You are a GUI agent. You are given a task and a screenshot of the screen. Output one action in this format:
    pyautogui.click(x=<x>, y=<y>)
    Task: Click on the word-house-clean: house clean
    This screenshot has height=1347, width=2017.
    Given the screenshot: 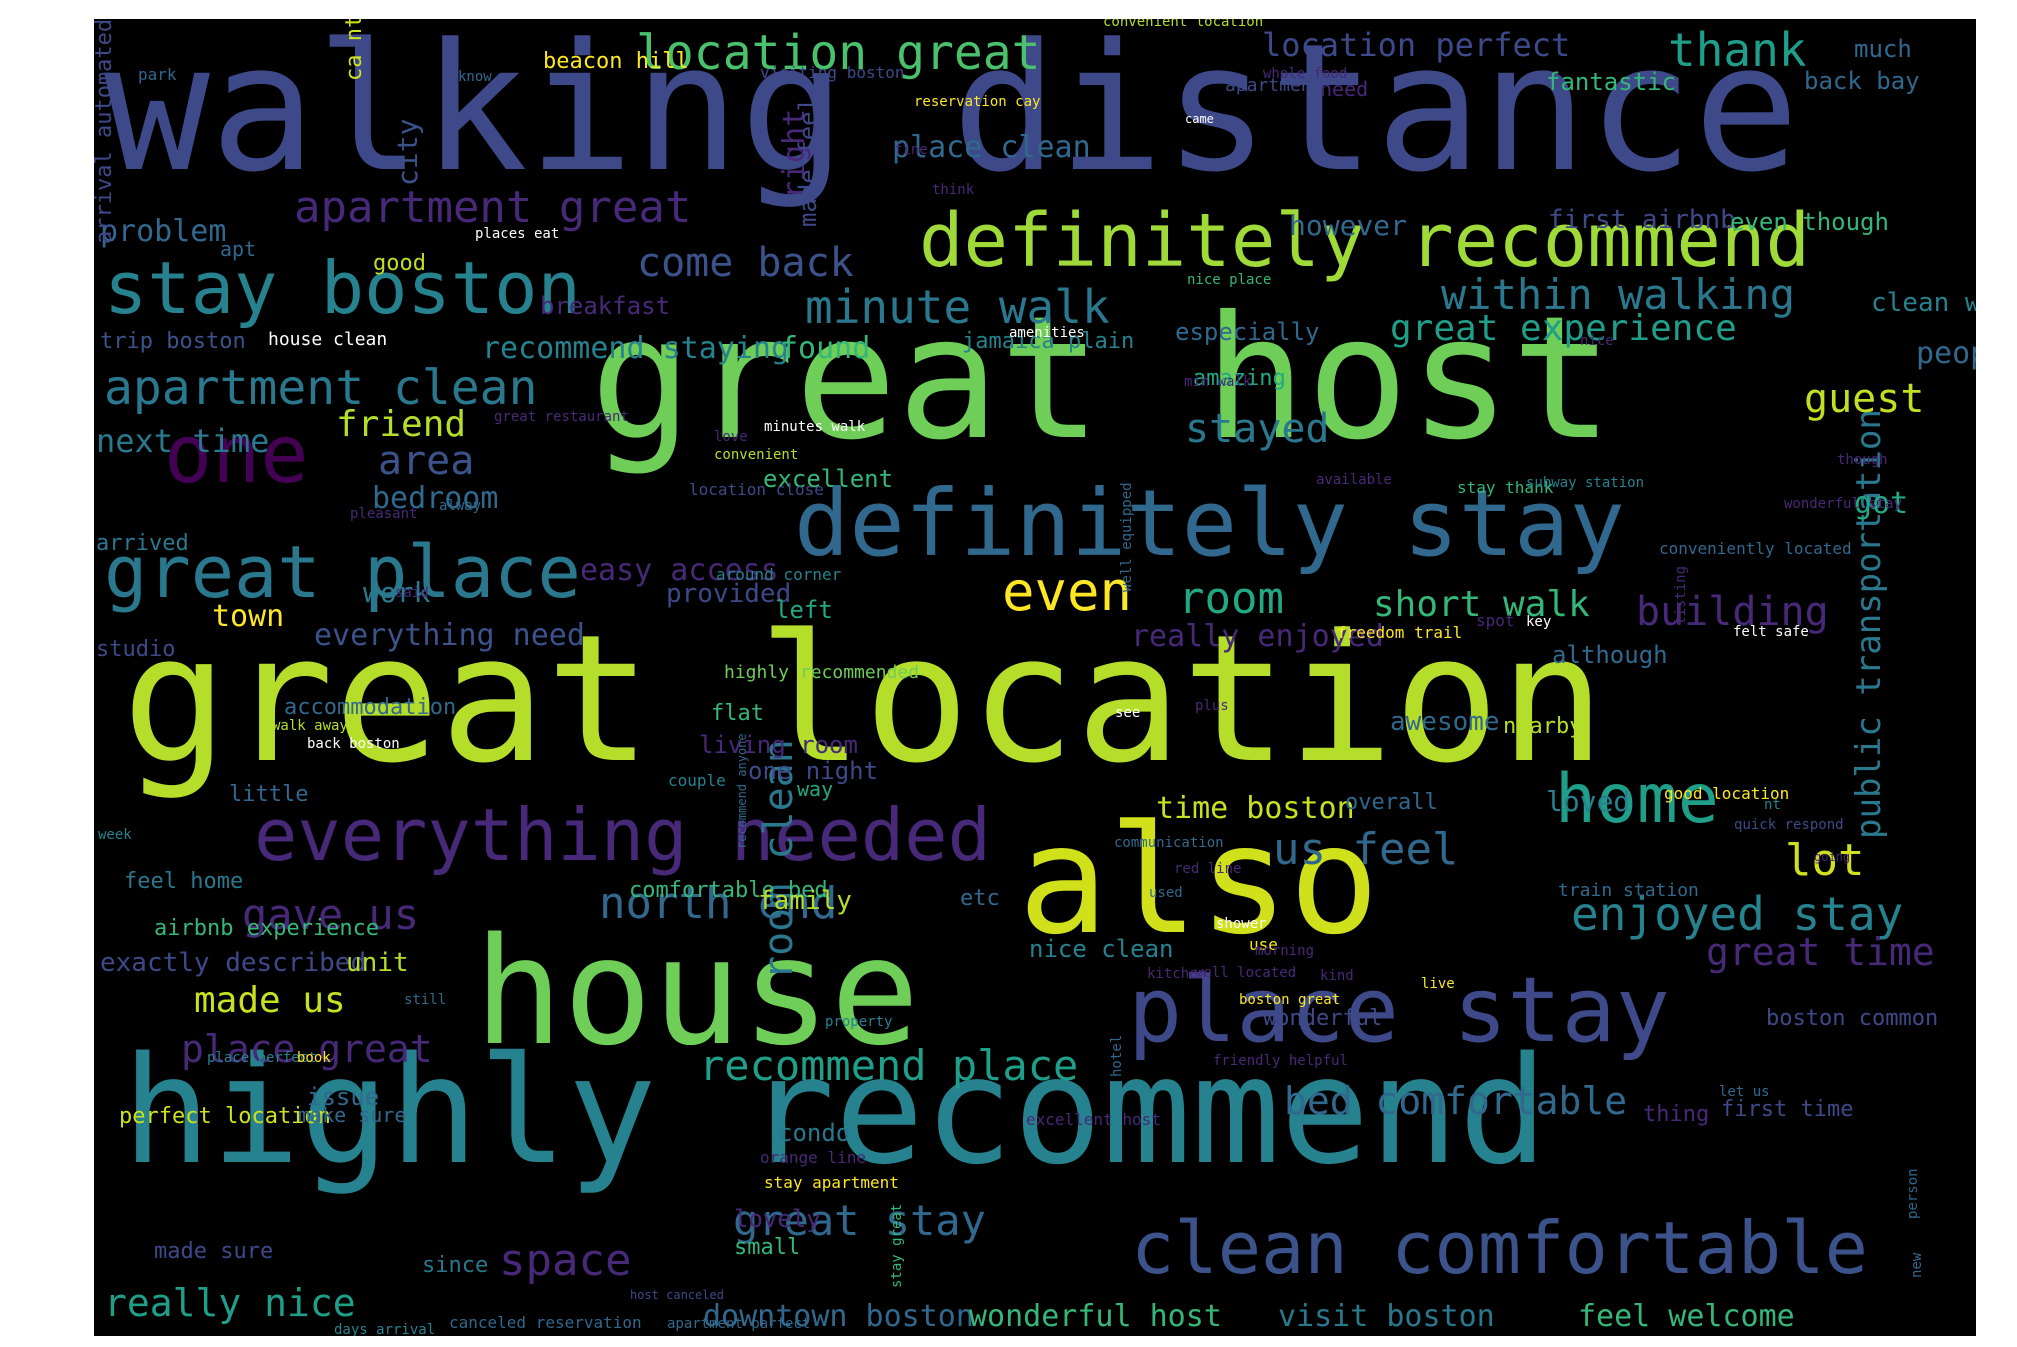 What is the action you would take?
    pyautogui.click(x=328, y=339)
    